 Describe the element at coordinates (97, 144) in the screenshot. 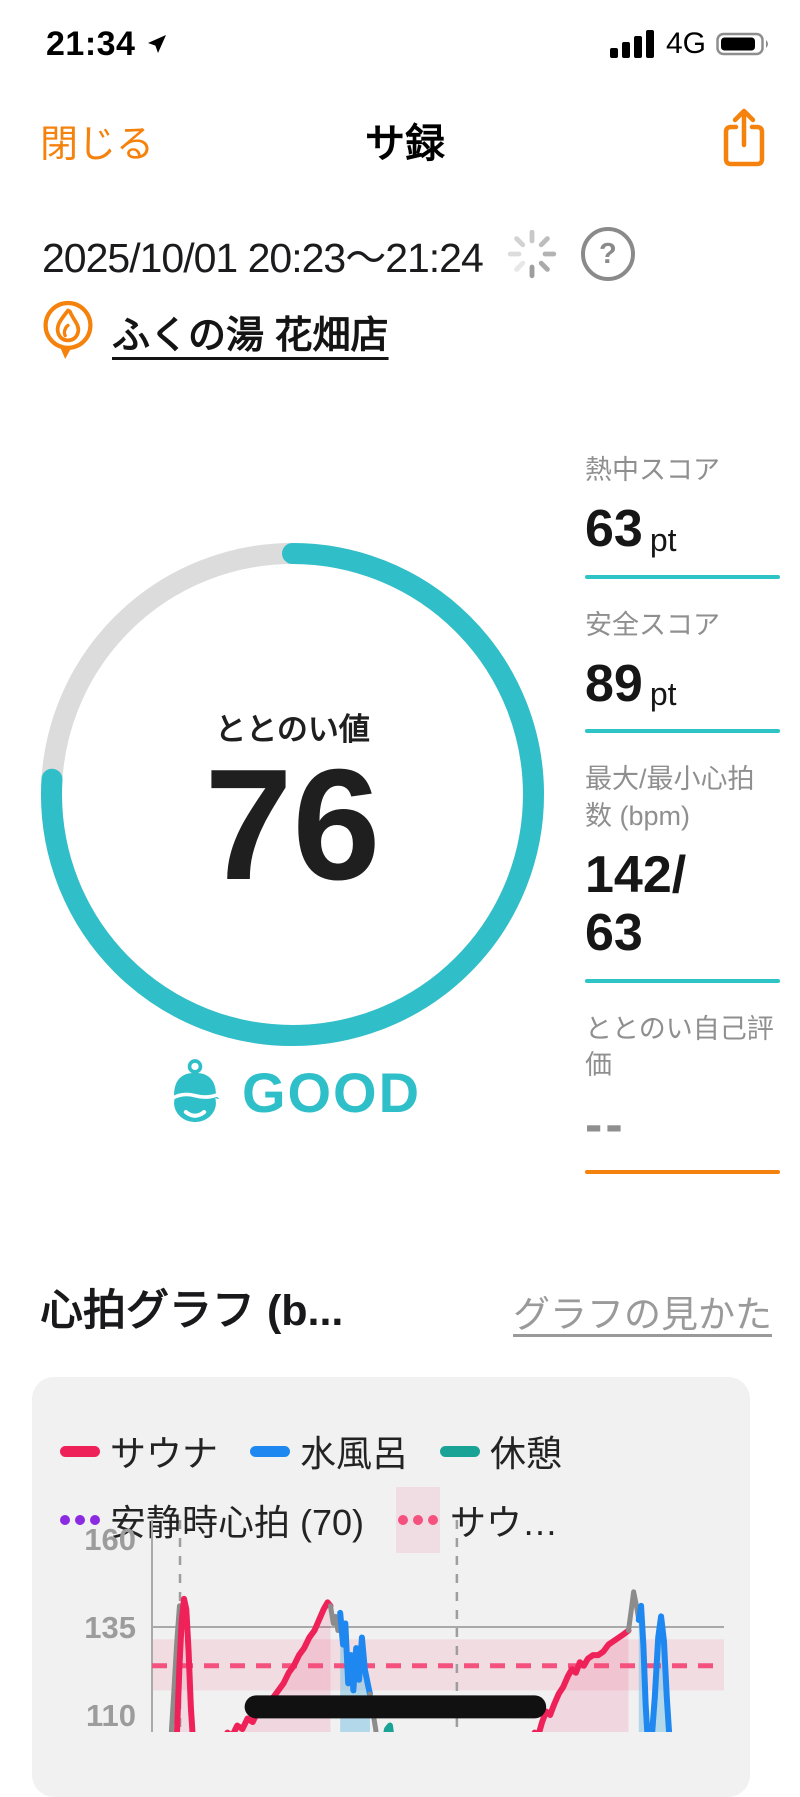

I see `close-button: 閉じる` at that location.